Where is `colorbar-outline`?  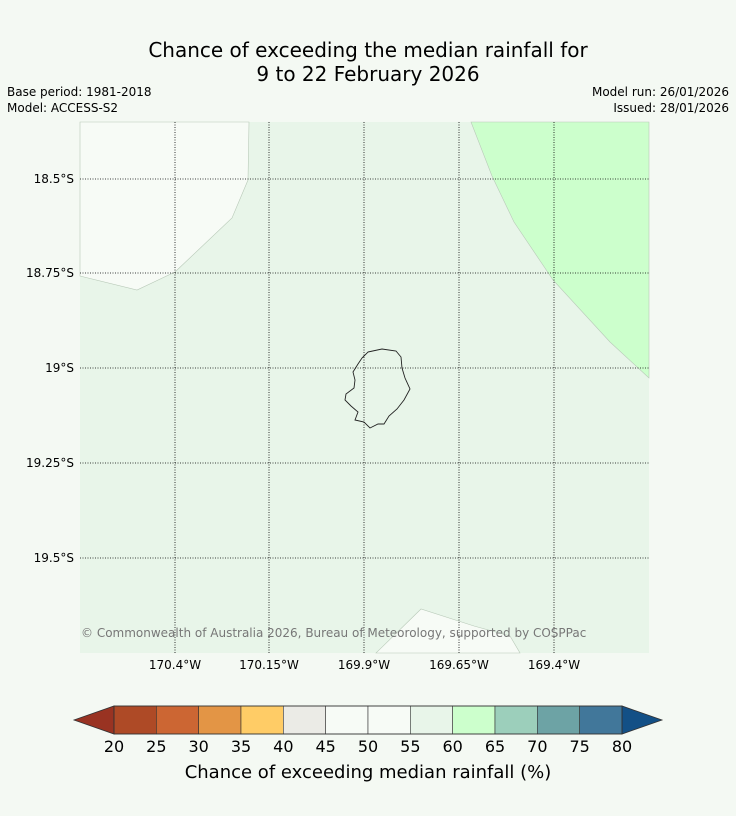
colorbar-outline is located at coordinates (368, 720).